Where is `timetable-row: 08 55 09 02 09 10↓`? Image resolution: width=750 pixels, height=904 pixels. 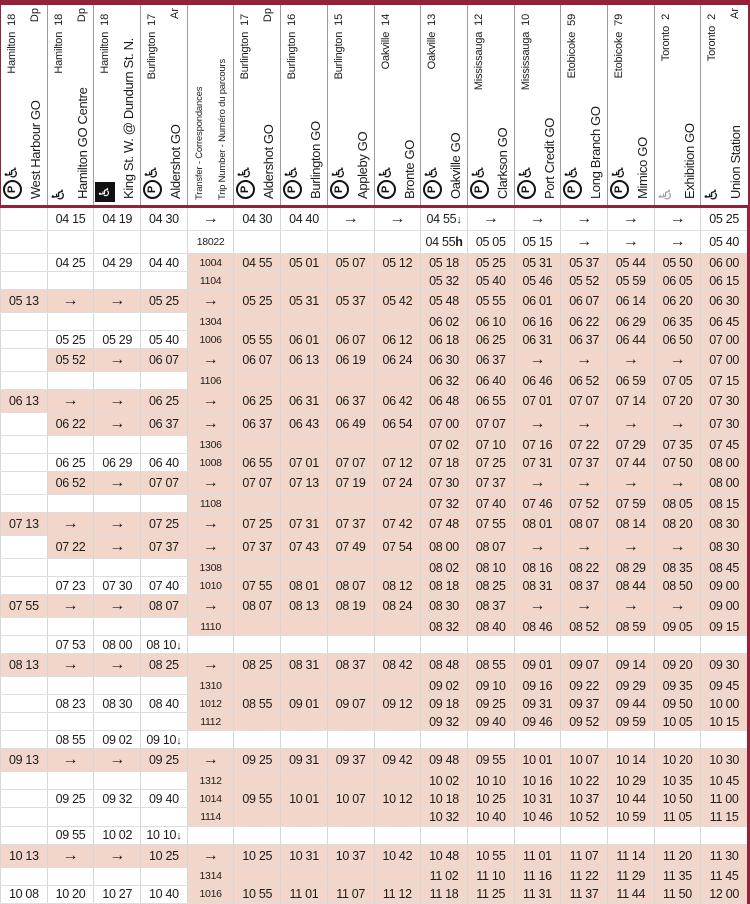 timetable-row: 08 55 09 02 09 10↓ is located at coordinates (374, 740).